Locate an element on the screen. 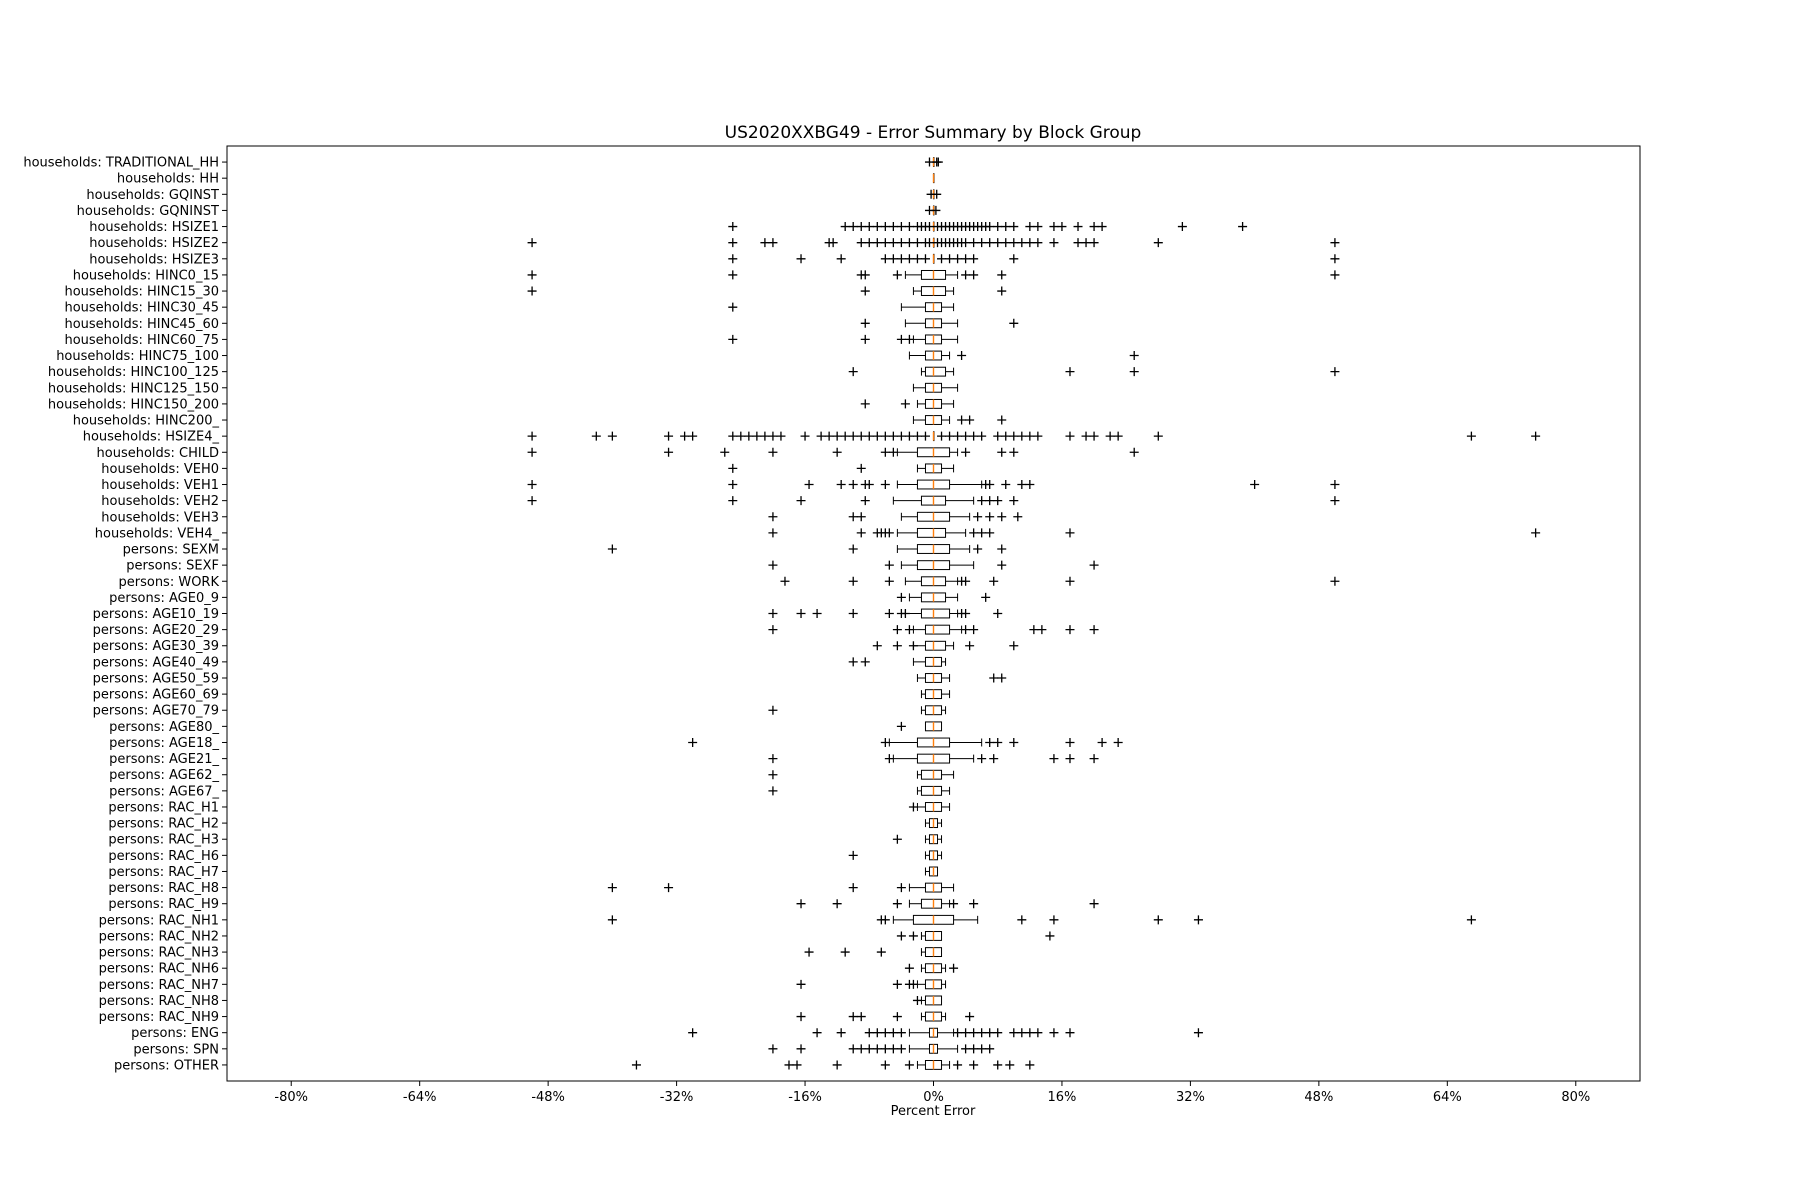 The width and height of the screenshot is (1800, 1204). y-tick-label: persons: AGE0_9 is located at coordinates (164, 598).